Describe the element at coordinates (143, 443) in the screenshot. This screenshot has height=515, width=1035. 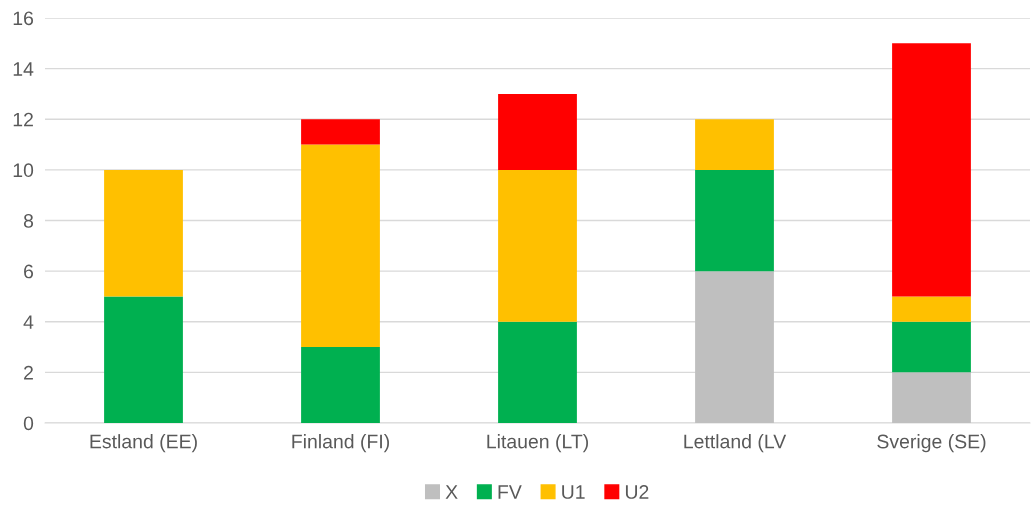
I see `x-tick-label: Estland (EE)` at that location.